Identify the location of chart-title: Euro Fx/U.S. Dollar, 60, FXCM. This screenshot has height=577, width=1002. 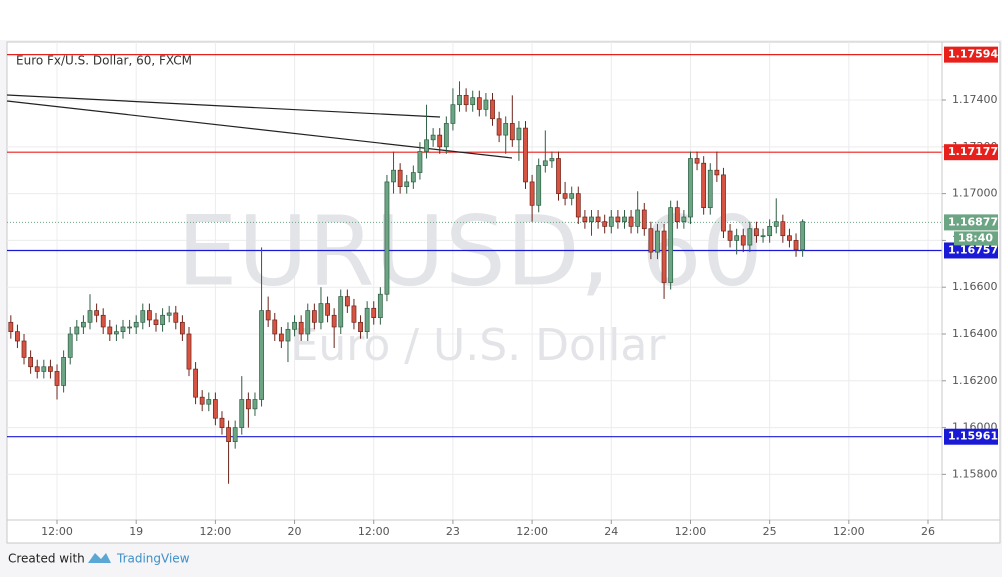
(104, 61).